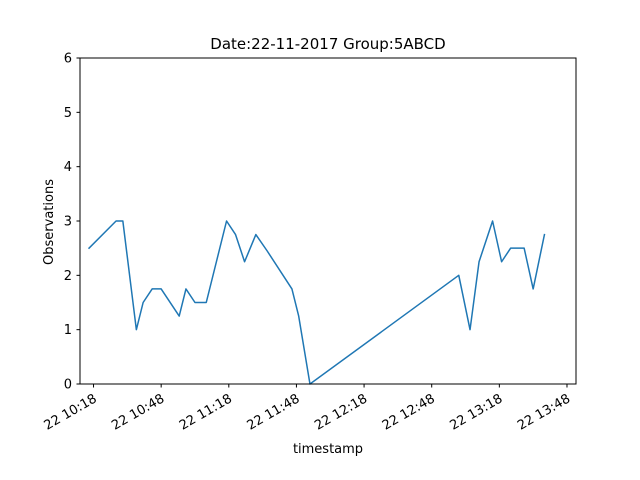 Image resolution: width=640 pixels, height=480 pixels. I want to click on y-tick-label: 2, so click(68, 276).